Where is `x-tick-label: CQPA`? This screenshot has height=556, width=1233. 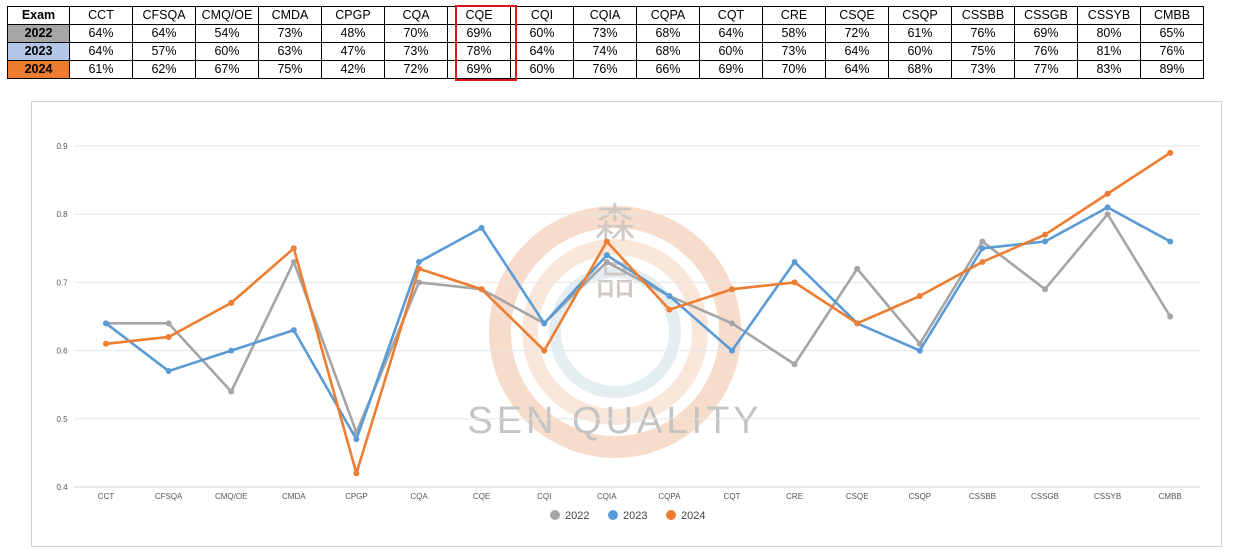
x-tick-label: CQPA is located at coordinates (669, 496).